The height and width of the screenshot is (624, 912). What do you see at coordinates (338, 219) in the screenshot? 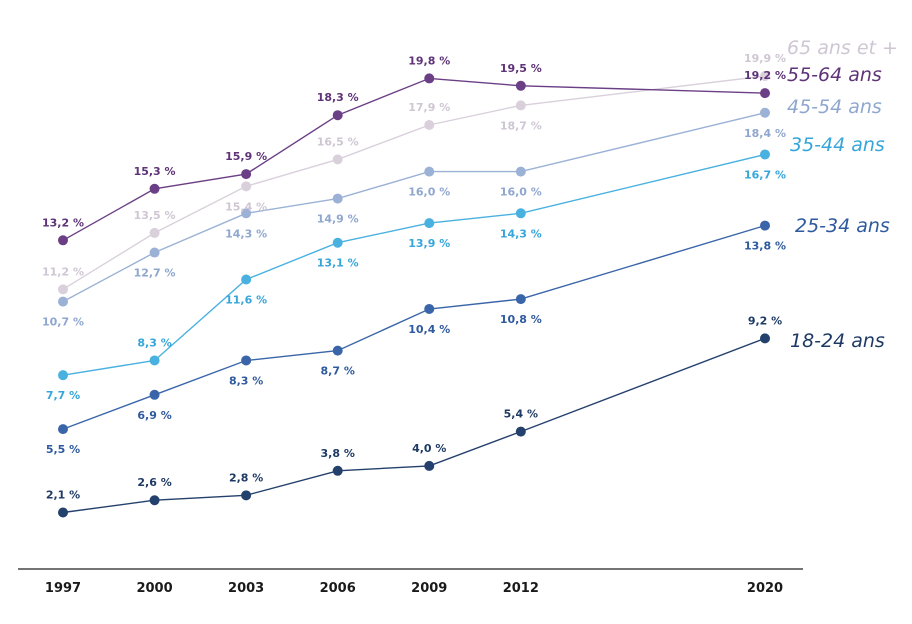
I see `data-label: 14,9 %` at bounding box center [338, 219].